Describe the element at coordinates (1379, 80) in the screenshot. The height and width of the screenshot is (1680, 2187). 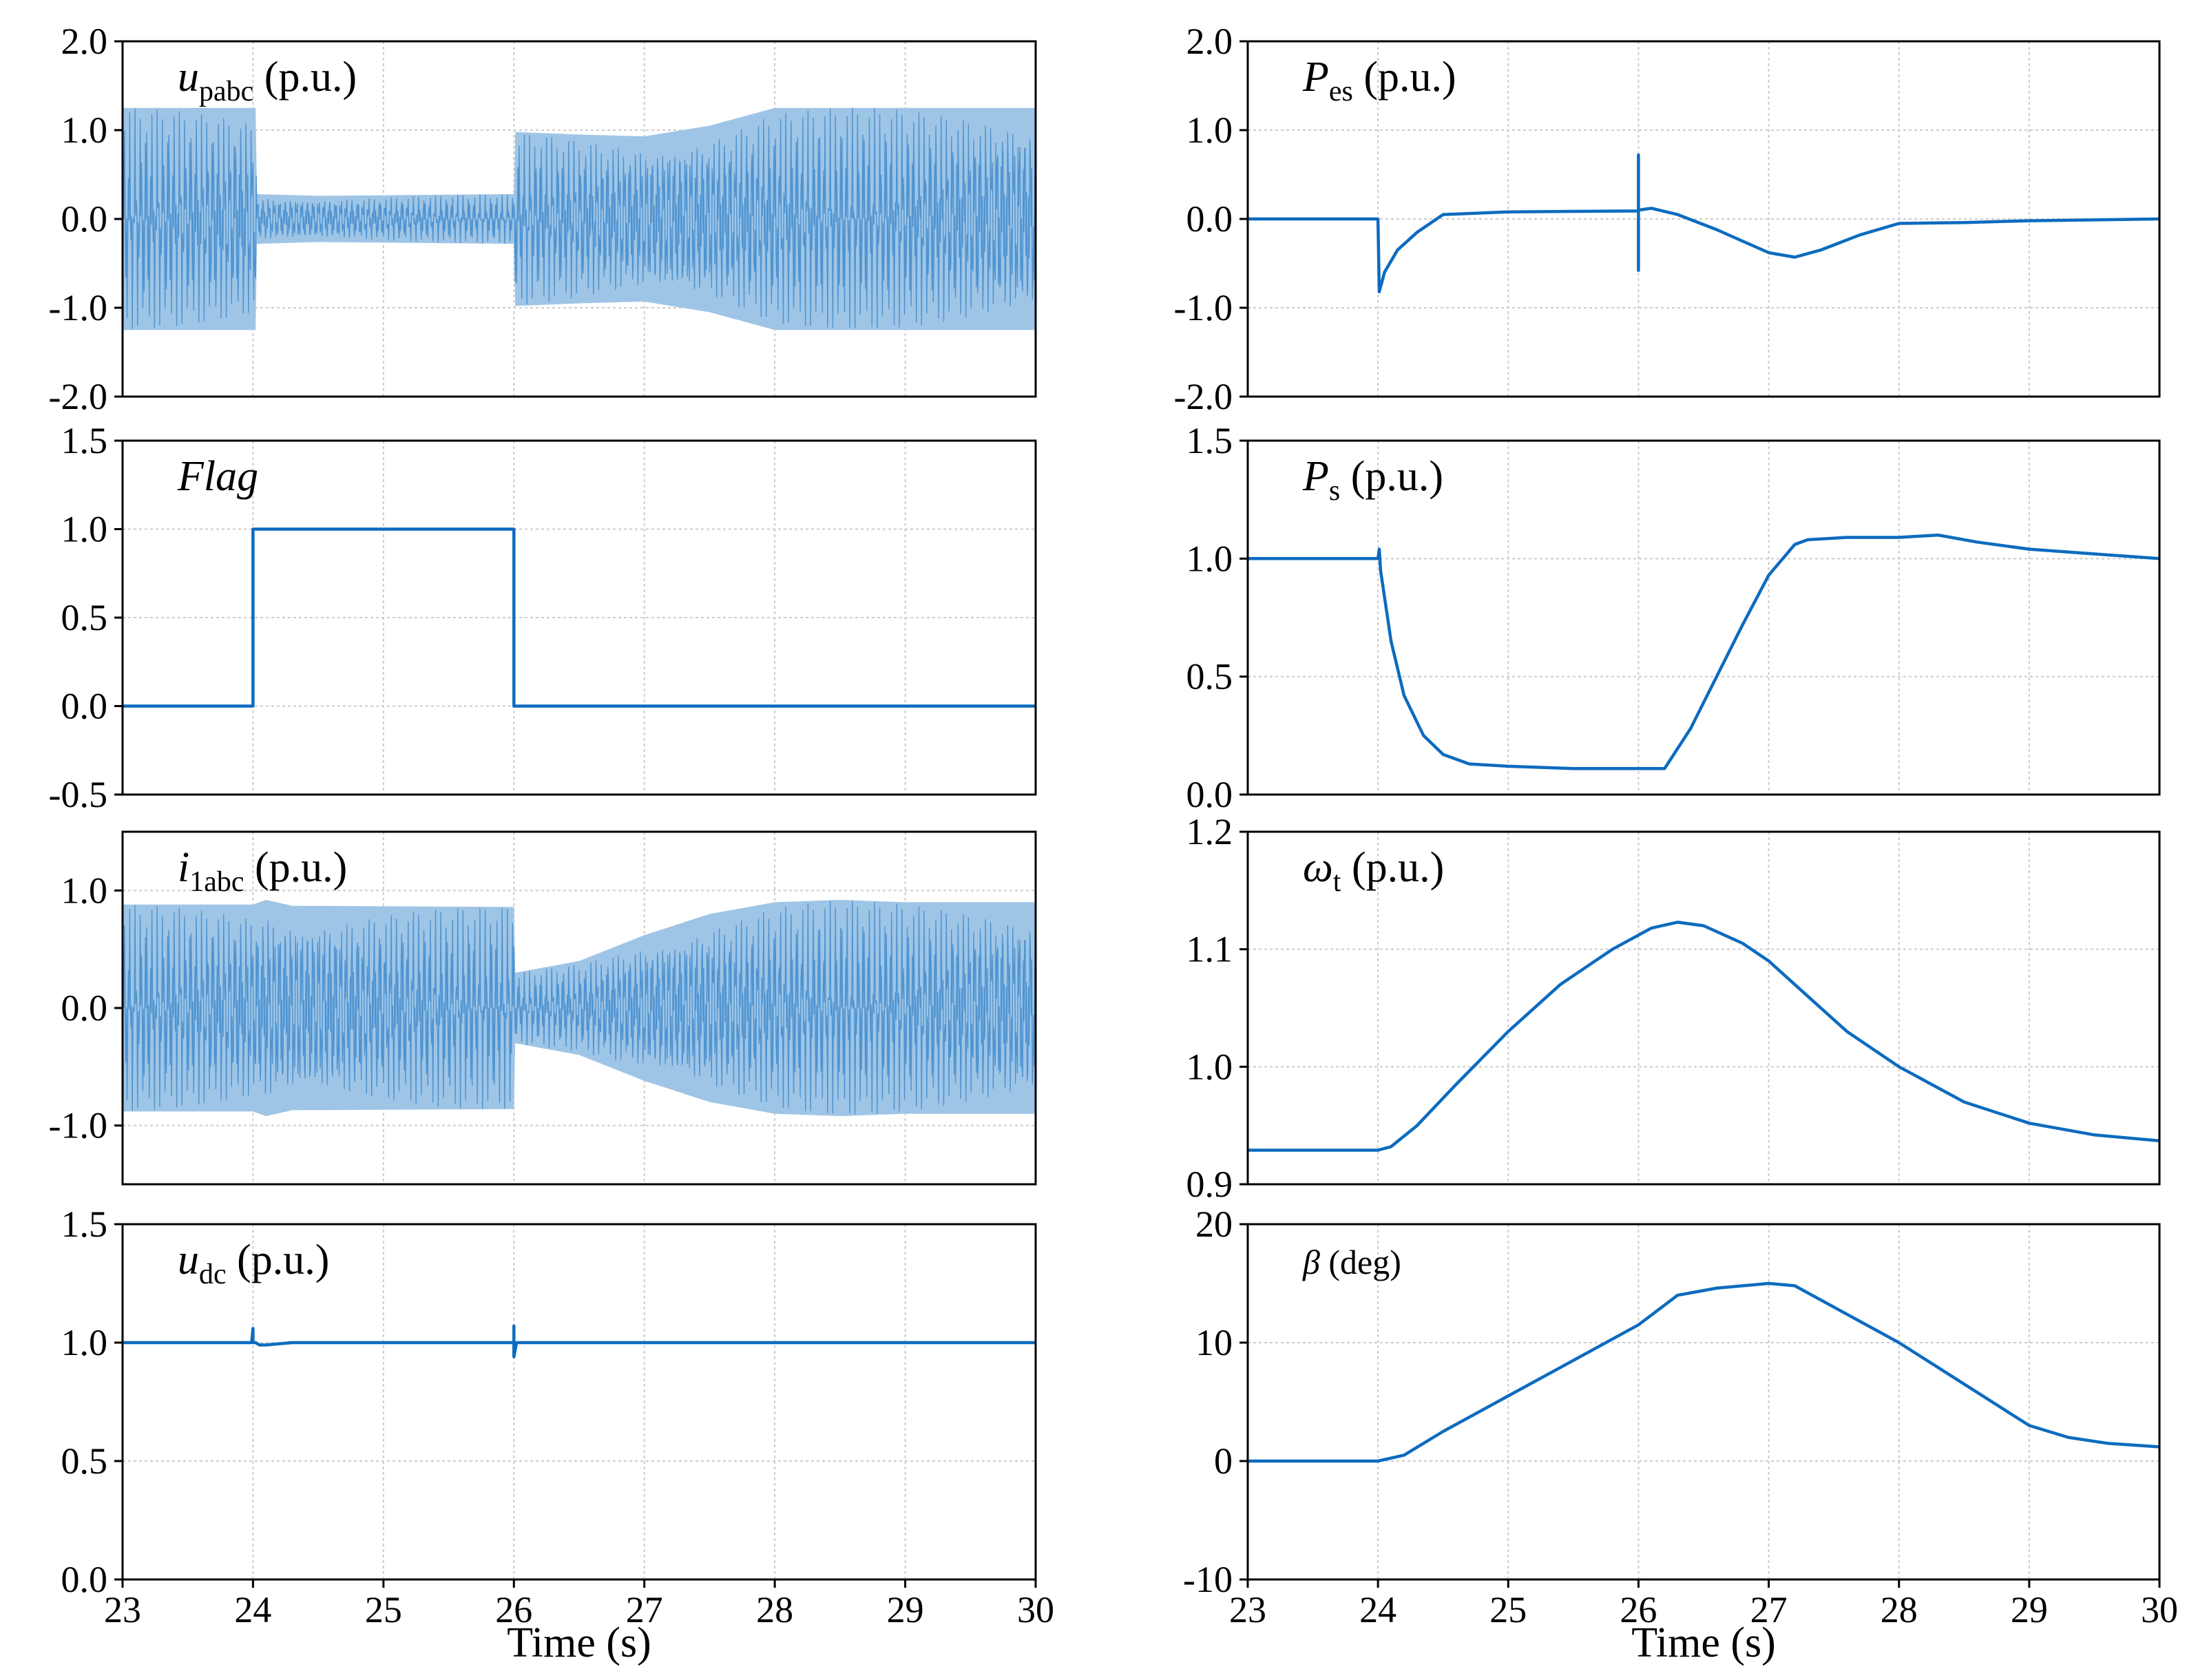
I see `panel-label-pes: Pes (p.u.)` at that location.